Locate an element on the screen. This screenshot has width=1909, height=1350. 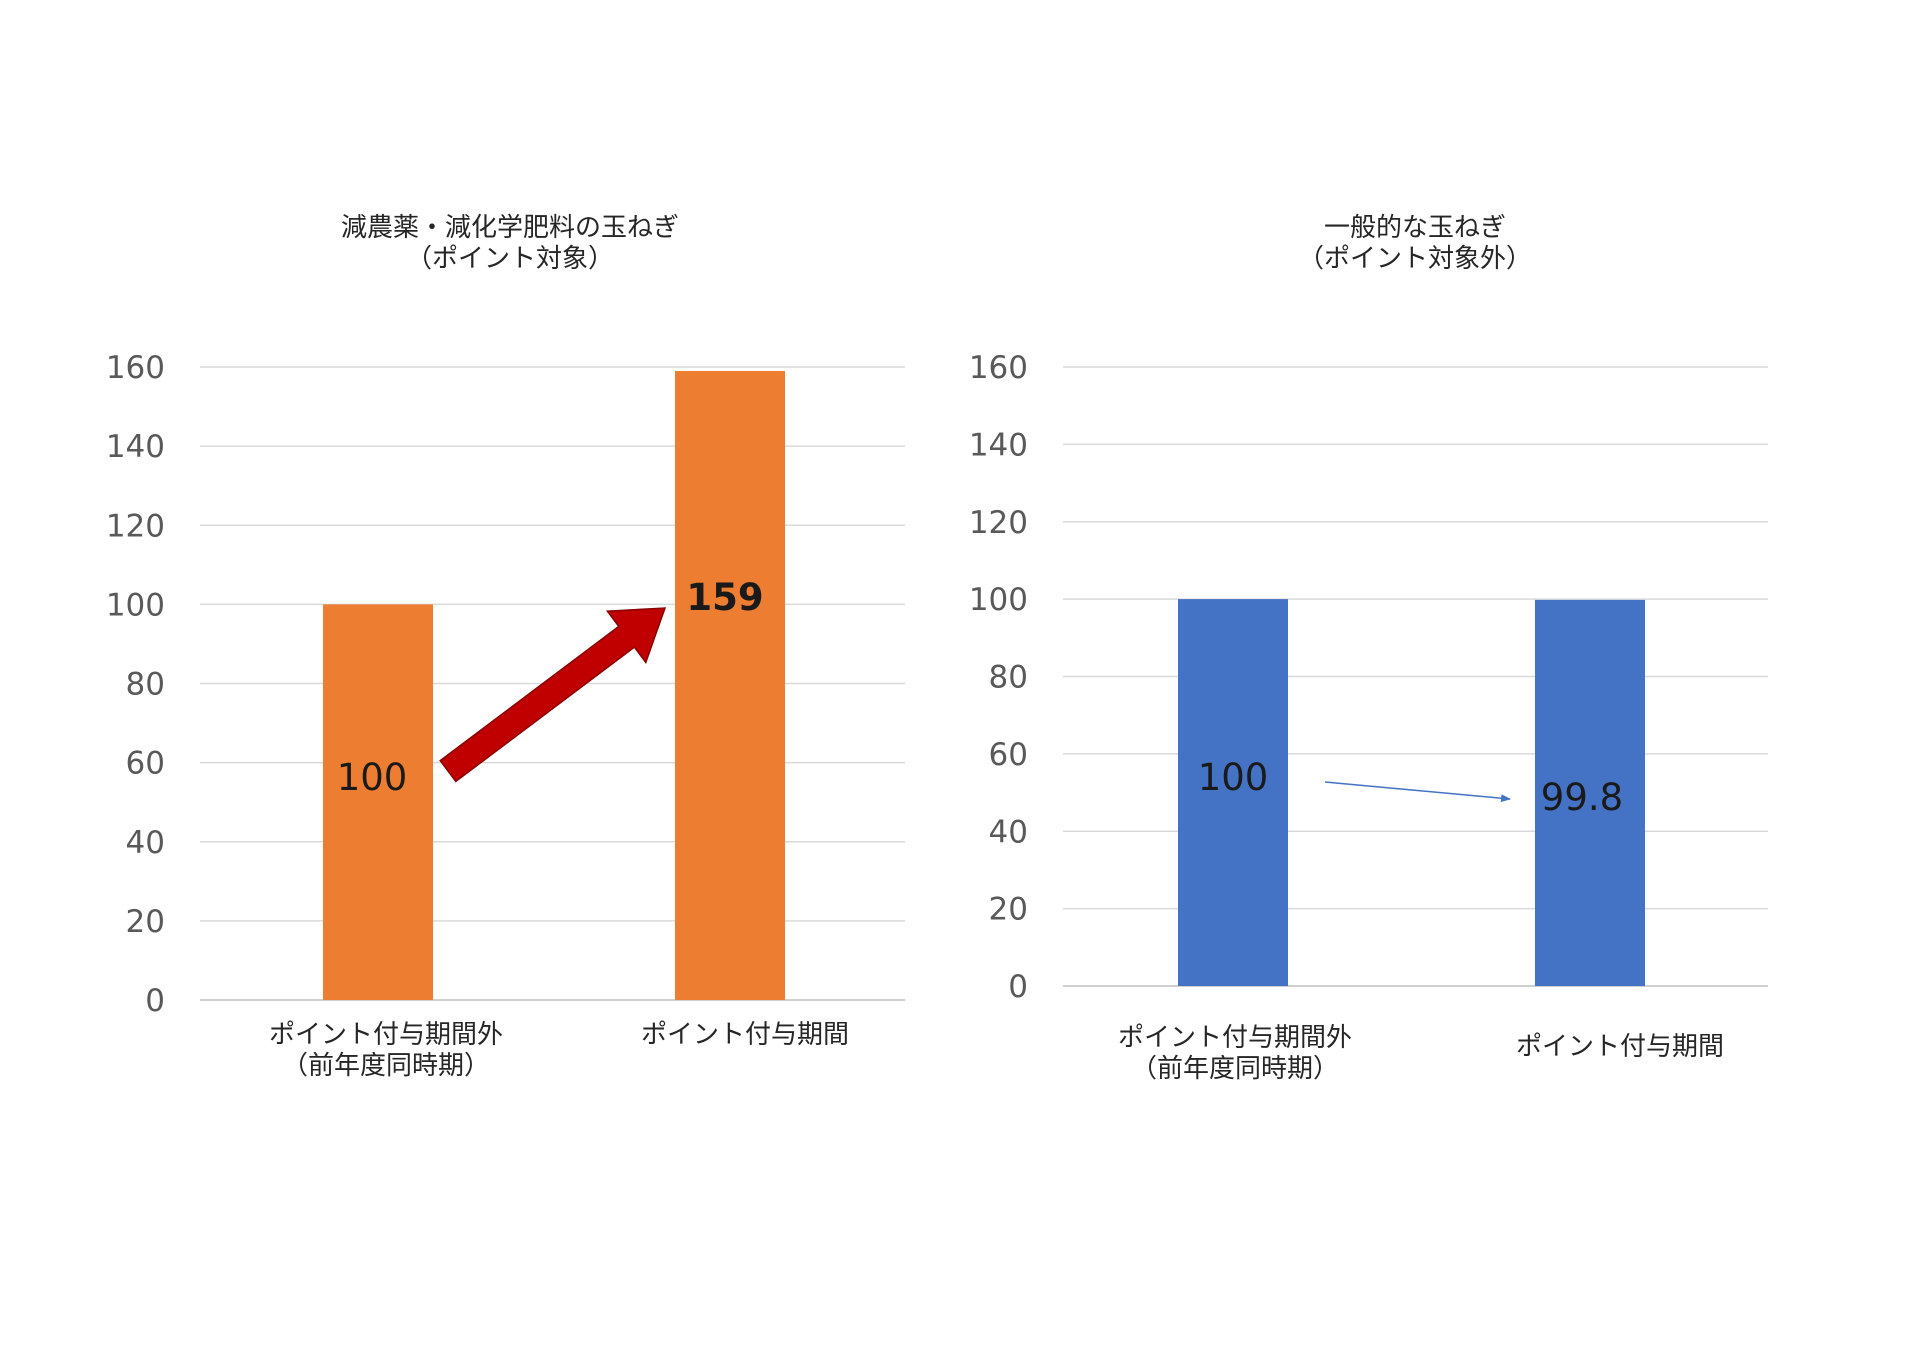
chart-title-line: （ポイント対象） is located at coordinates (510, 259).